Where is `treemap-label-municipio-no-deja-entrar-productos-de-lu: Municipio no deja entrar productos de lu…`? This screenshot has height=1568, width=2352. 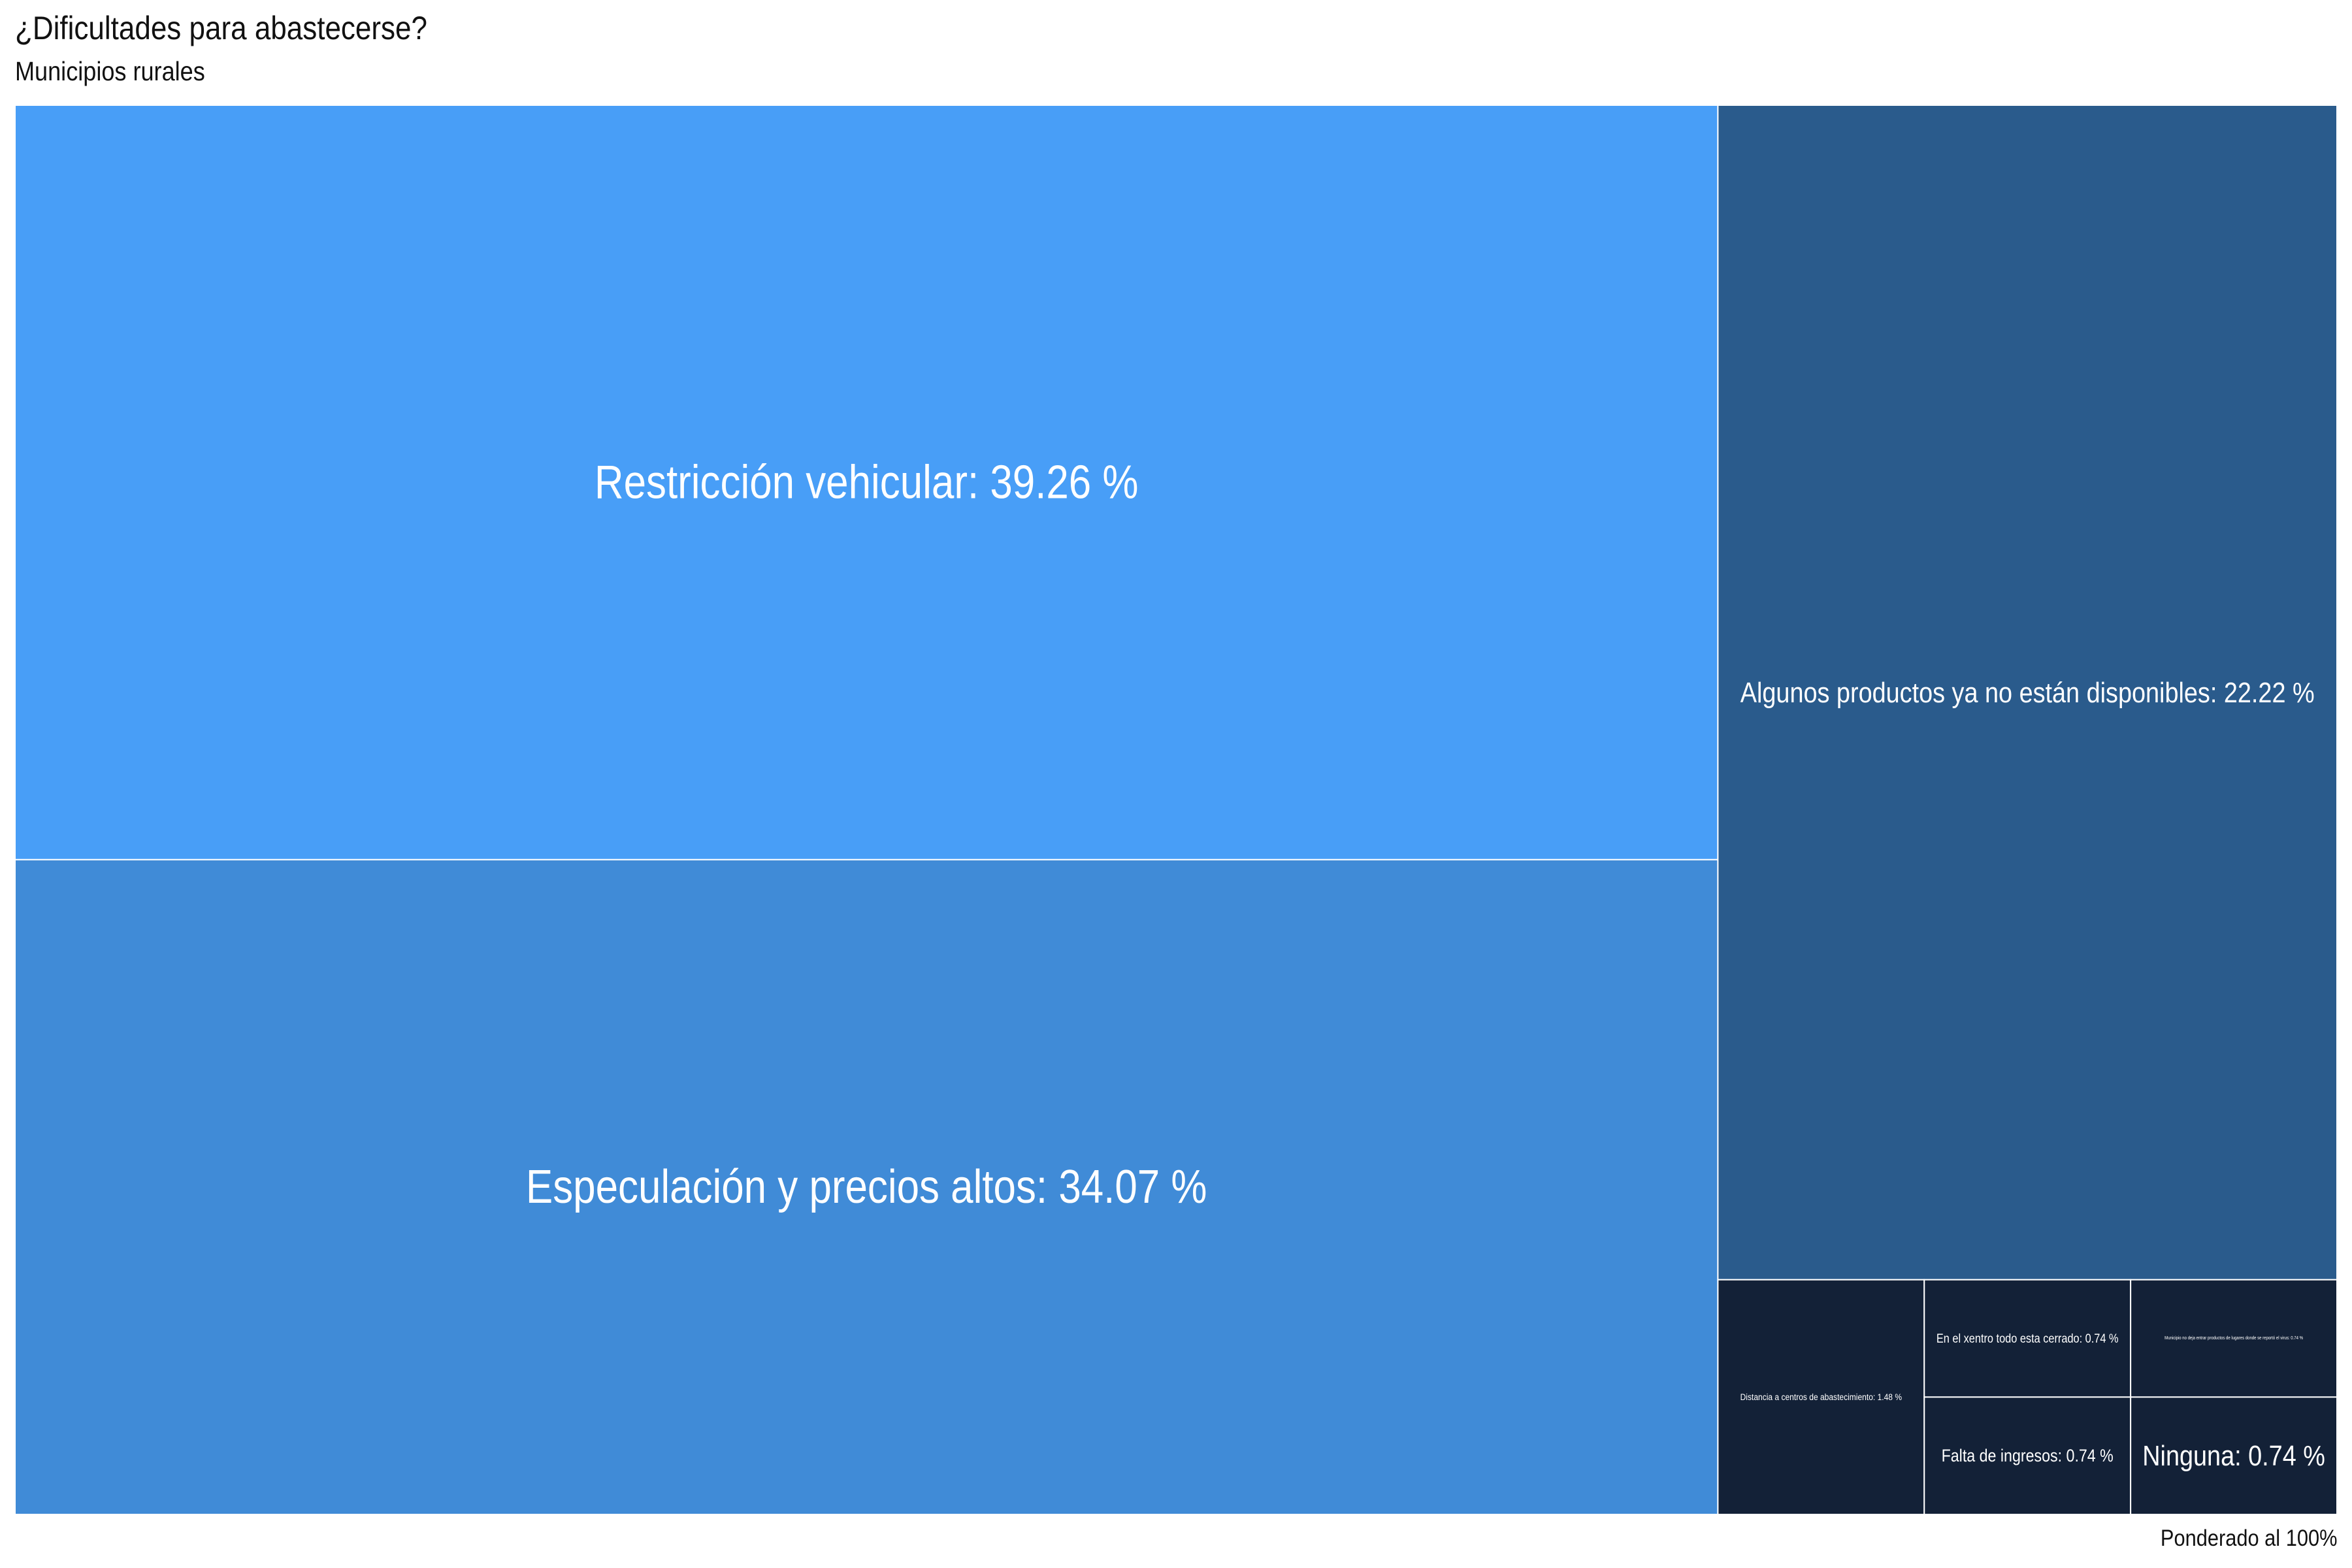 treemap-label-municipio-no-deja-entrar-productos-de-lu: Municipio no deja entrar productos de lu… is located at coordinates (2233, 1338).